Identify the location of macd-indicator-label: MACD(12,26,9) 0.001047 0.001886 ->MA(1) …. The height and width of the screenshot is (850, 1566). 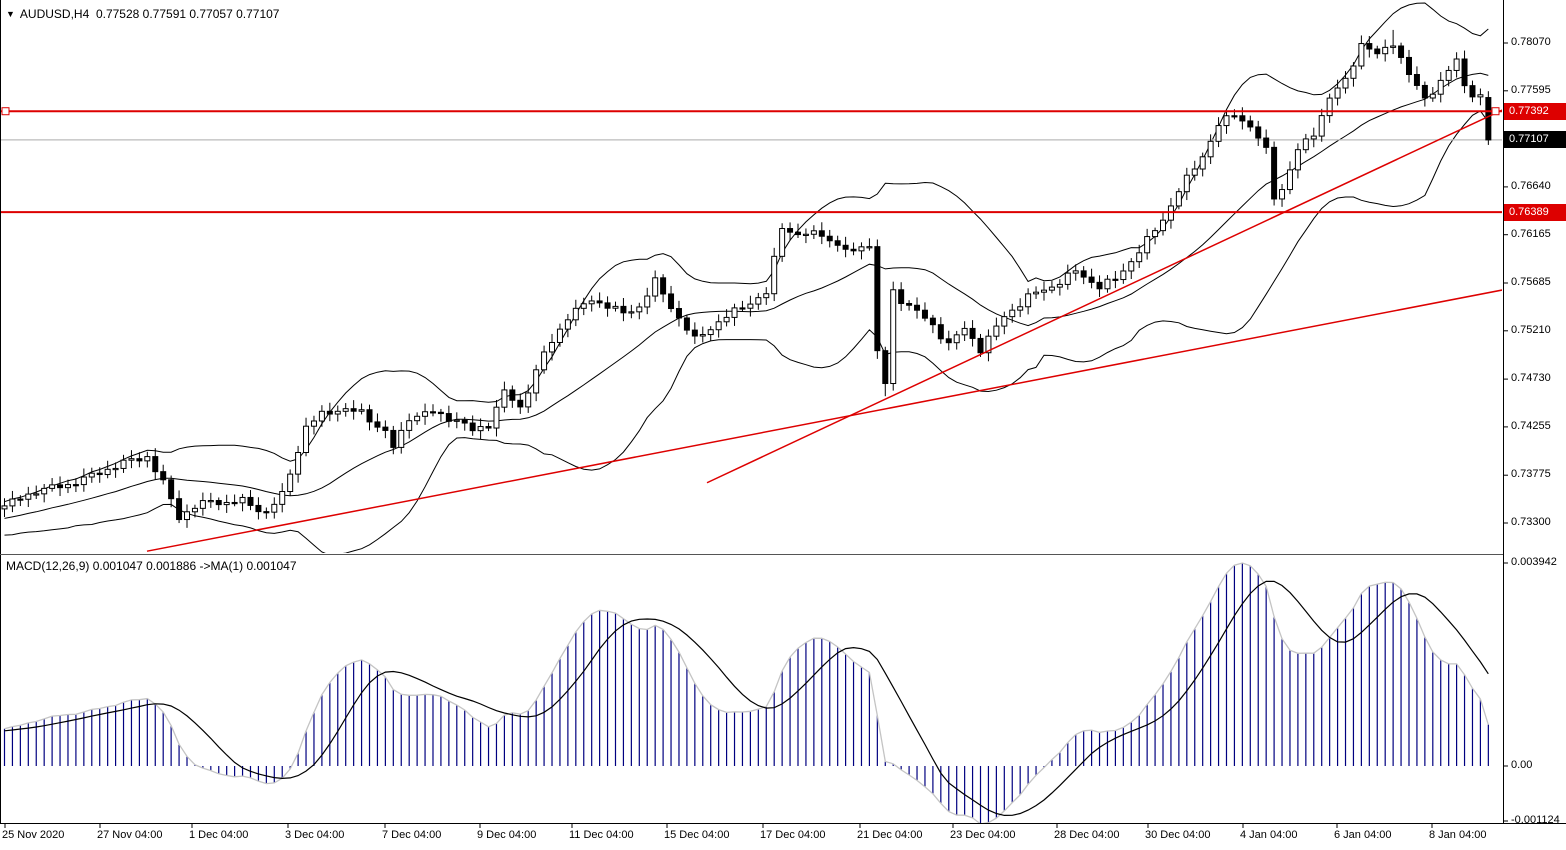
(151, 566).